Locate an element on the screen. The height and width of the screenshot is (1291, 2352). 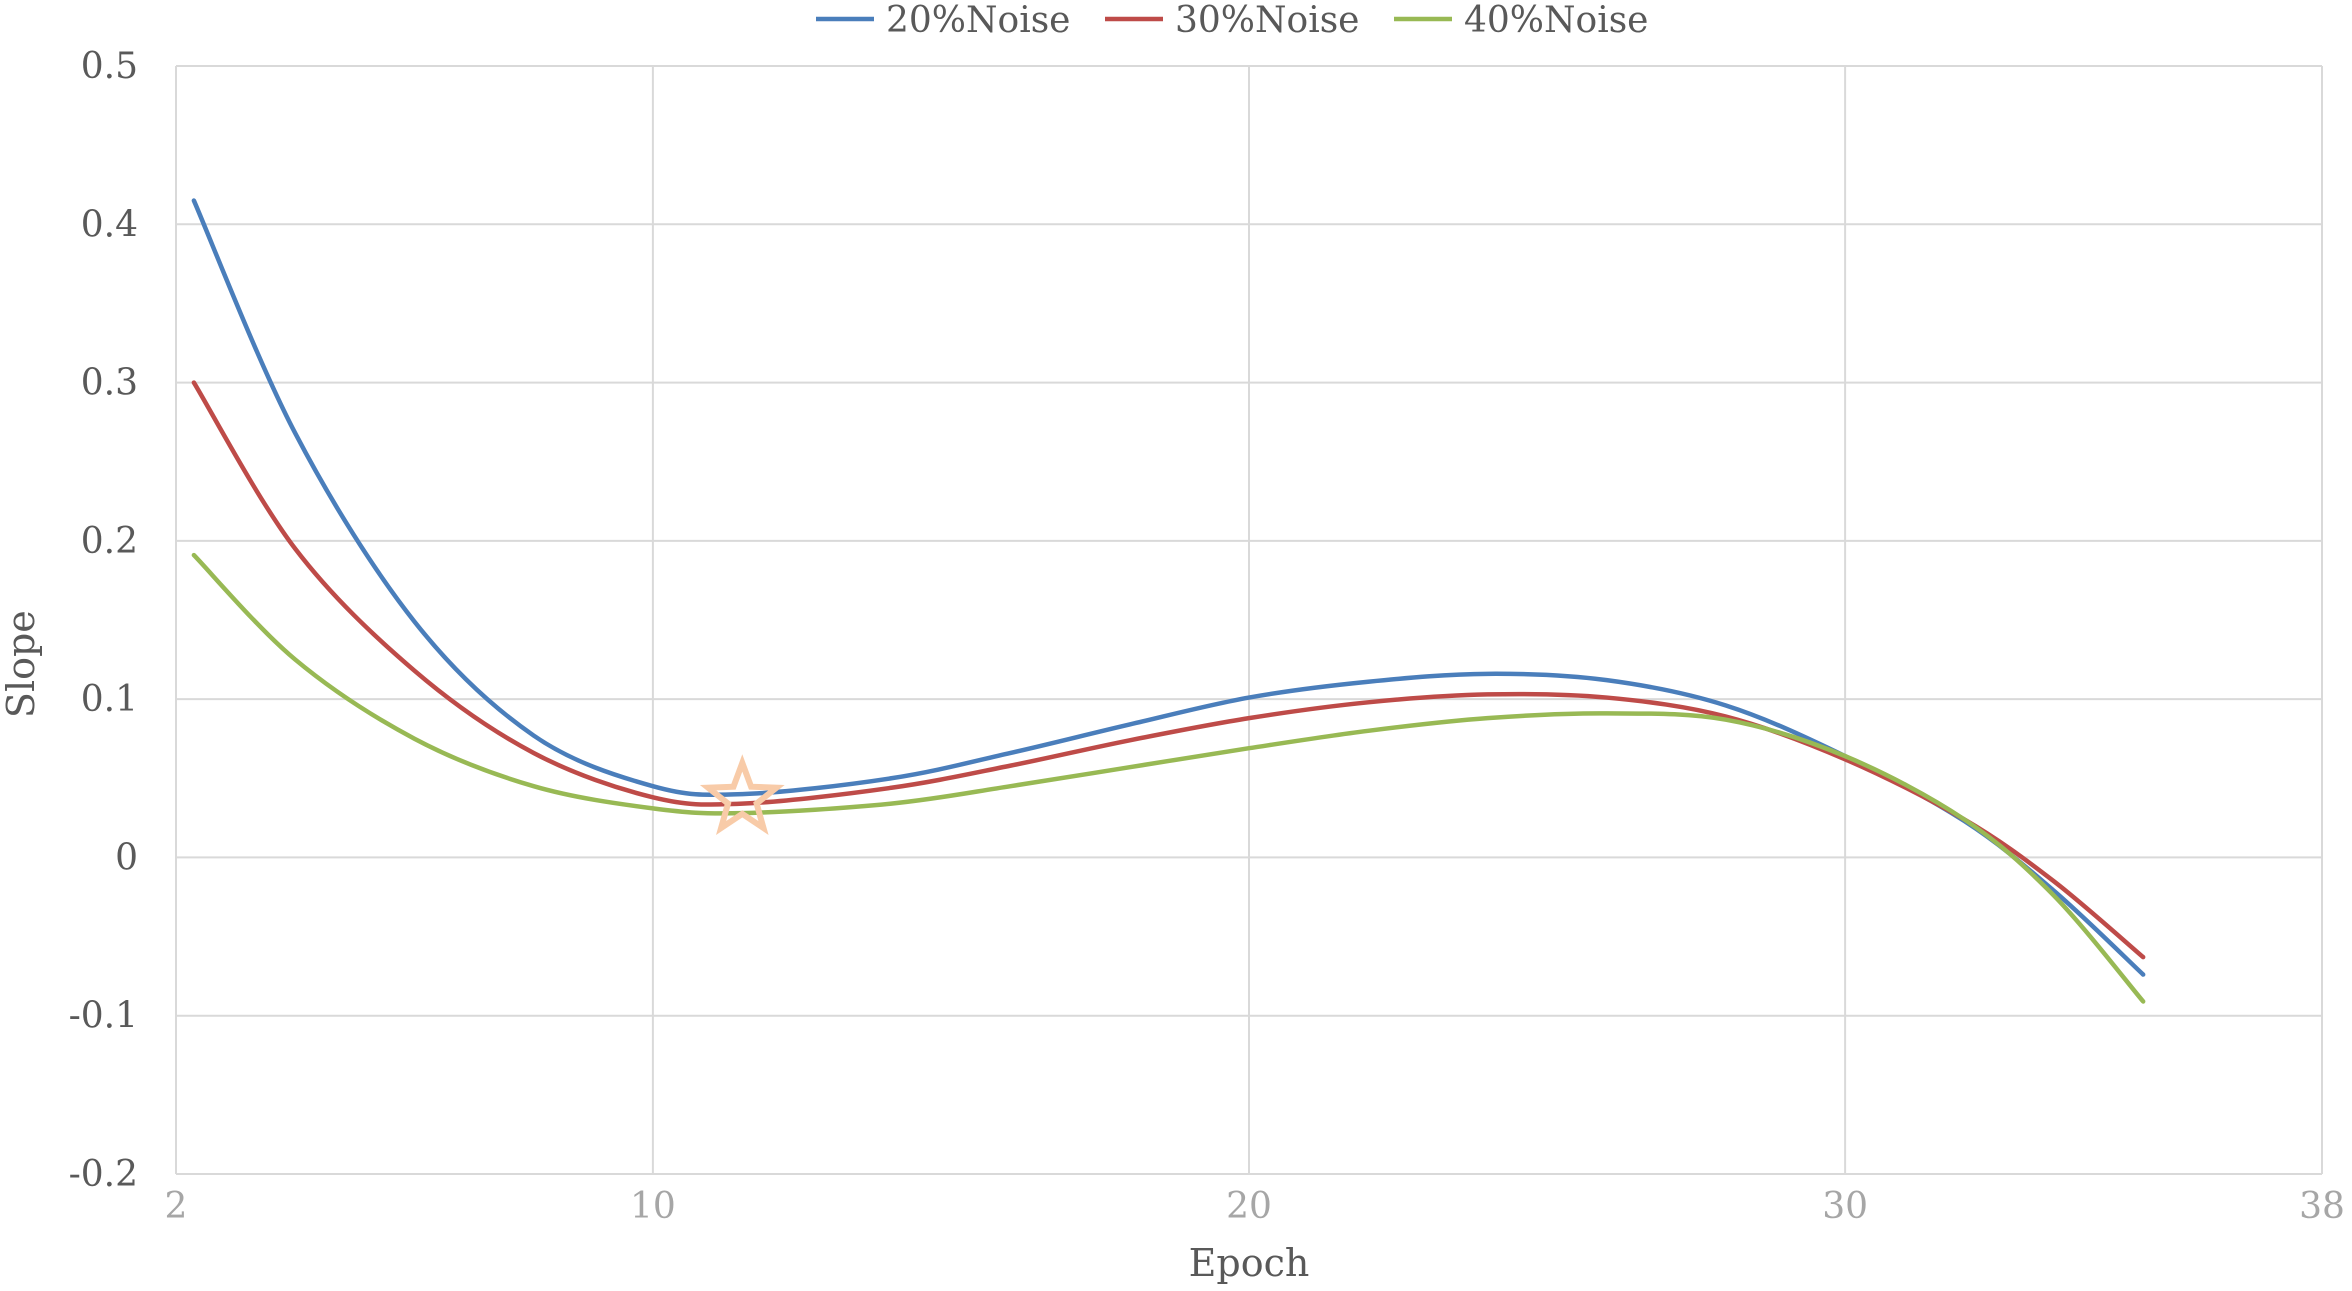
legend-label-0: 20%Noise is located at coordinates (978, 20).